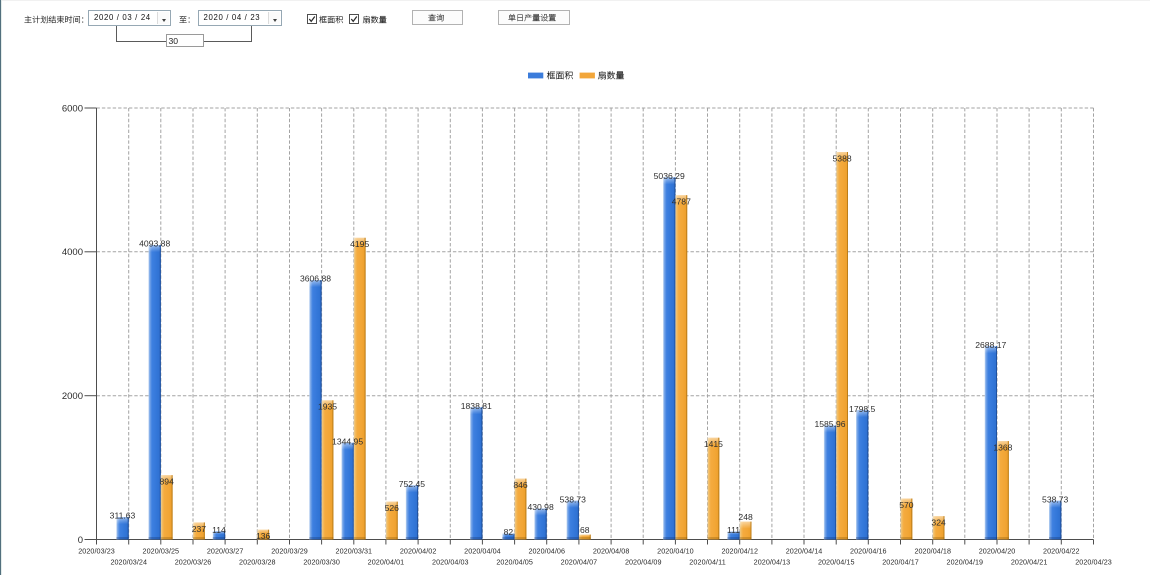 The image size is (1150, 575). What do you see at coordinates (392, 508) in the screenshot?
I see `svg-text: 526` at bounding box center [392, 508].